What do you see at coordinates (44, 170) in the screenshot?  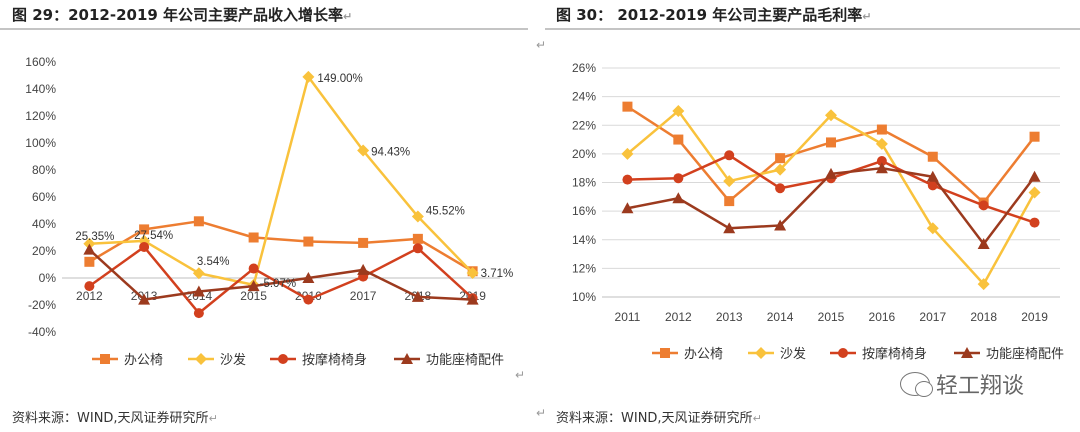 I see `y-tick-label: 80%` at bounding box center [44, 170].